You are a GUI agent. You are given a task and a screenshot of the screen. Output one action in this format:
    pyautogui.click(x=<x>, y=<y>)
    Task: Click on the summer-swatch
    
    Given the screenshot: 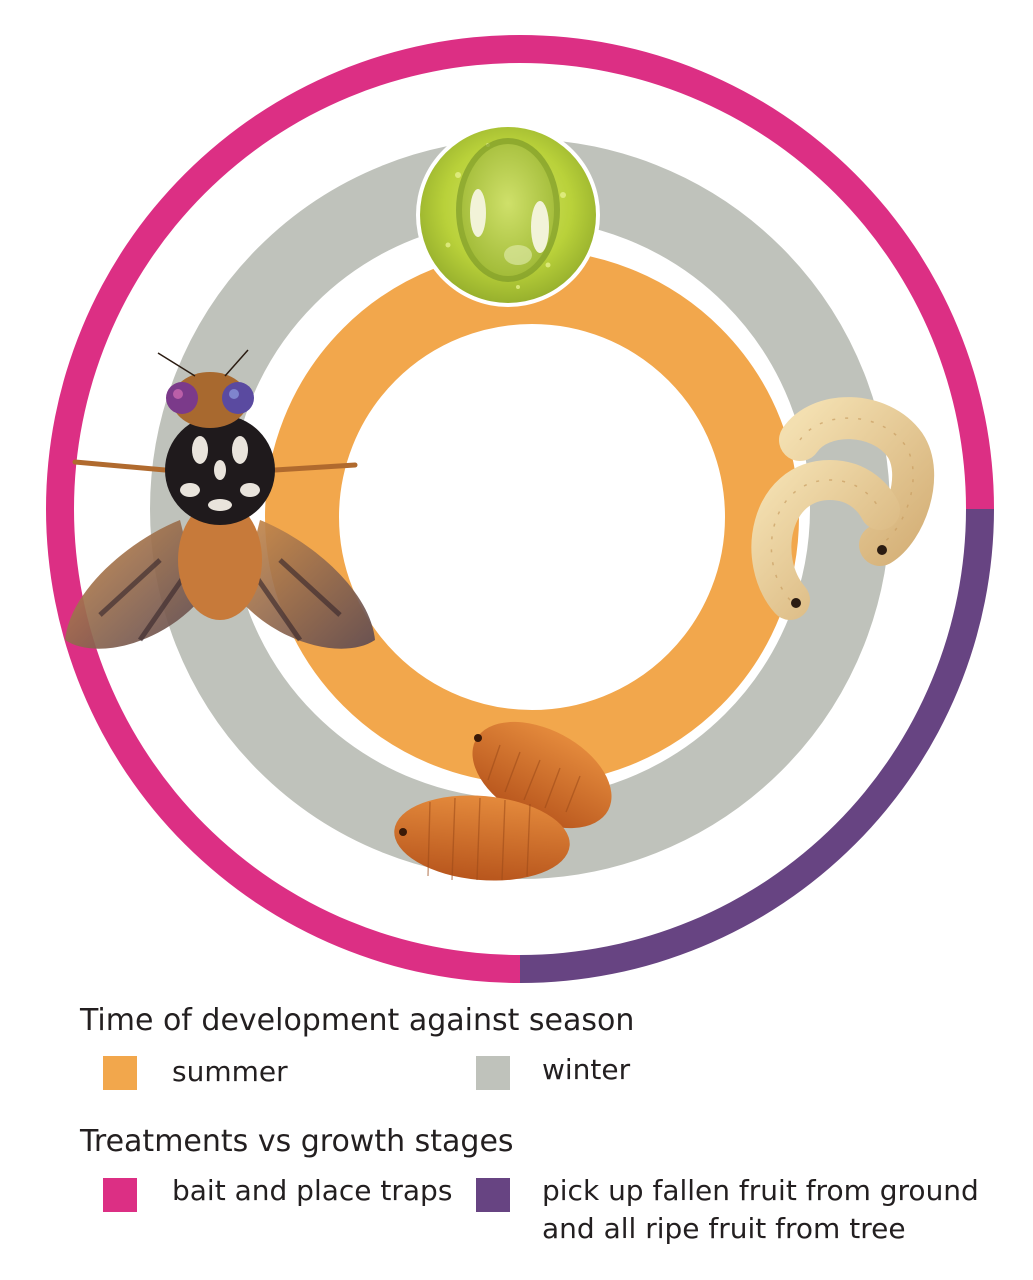 What is the action you would take?
    pyautogui.click(x=120, y=1073)
    